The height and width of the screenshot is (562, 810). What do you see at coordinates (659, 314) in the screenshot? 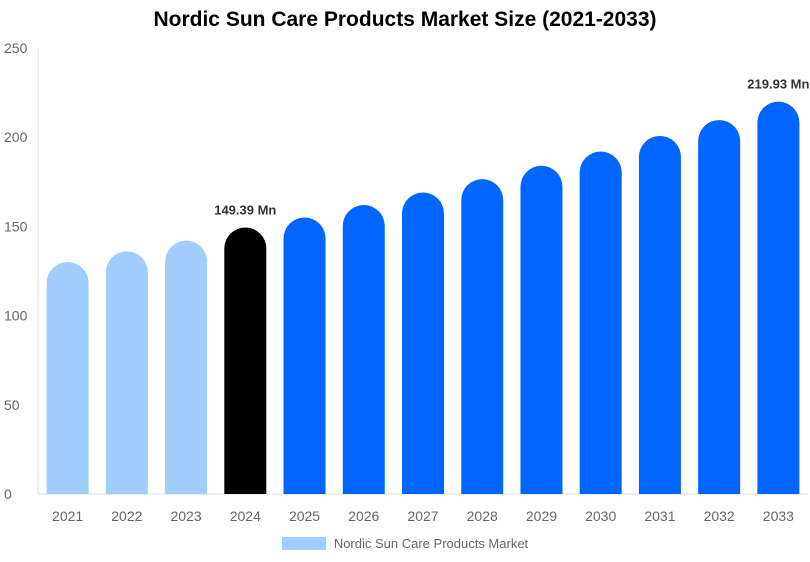
I see `bar-2031` at bounding box center [659, 314].